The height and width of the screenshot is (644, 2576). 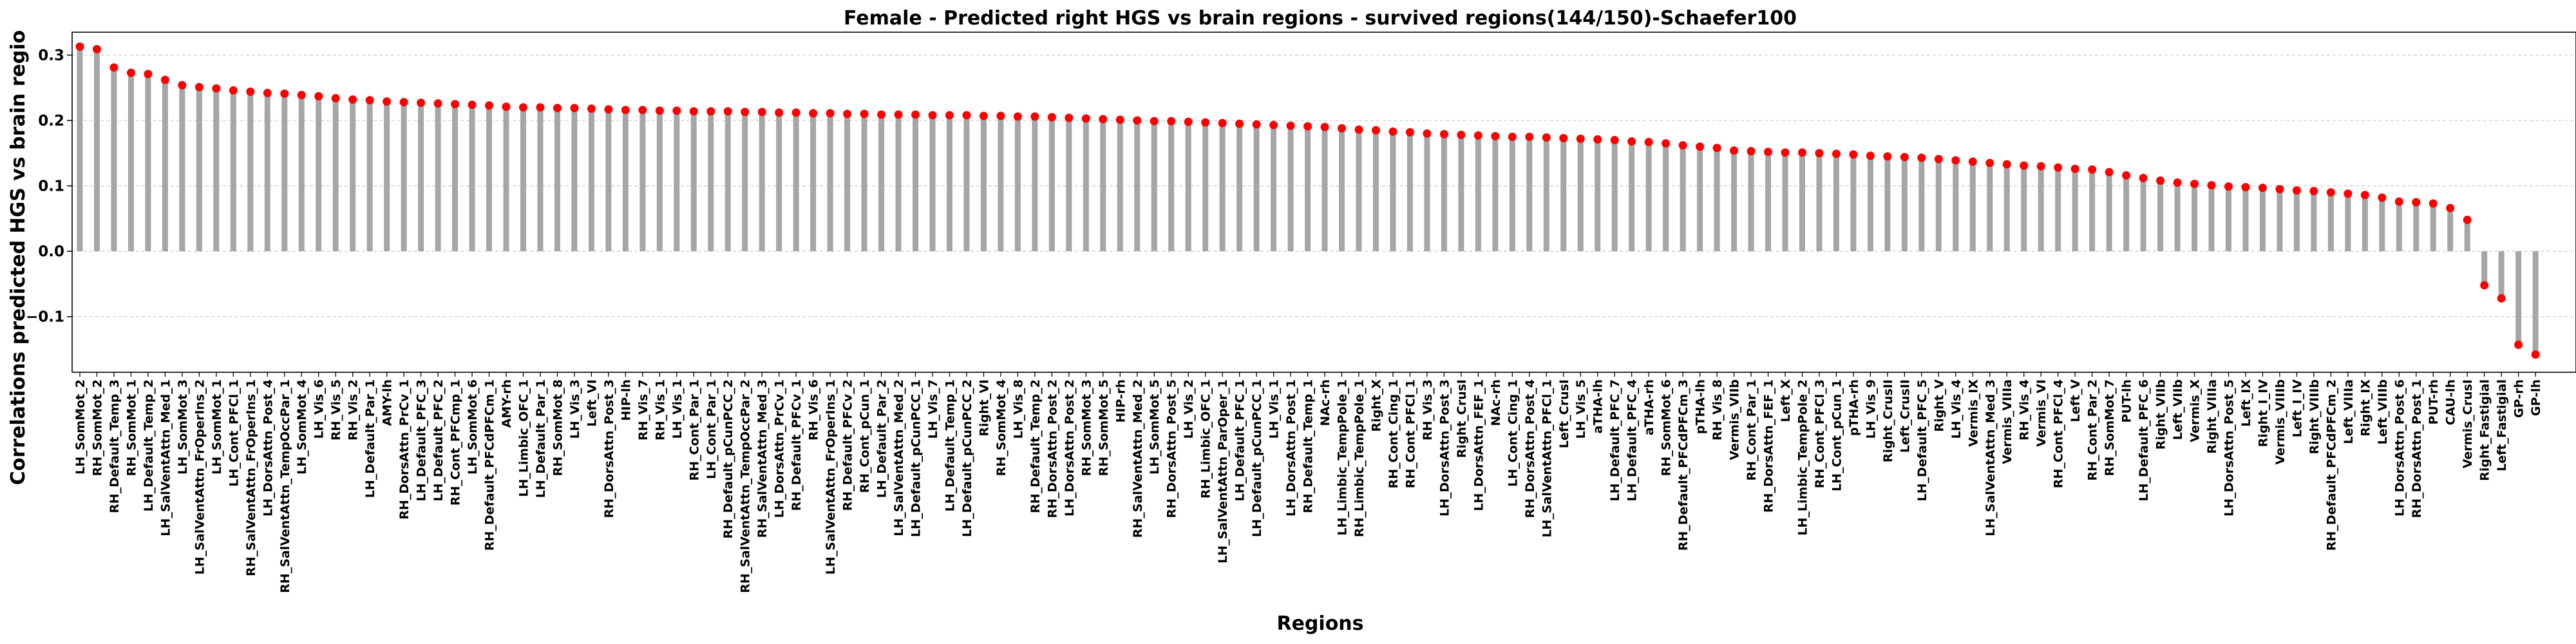 What do you see at coordinates (899, 458) in the screenshot?
I see `x-tick-label: LH_SalVentAttn_Med_2` at bounding box center [899, 458].